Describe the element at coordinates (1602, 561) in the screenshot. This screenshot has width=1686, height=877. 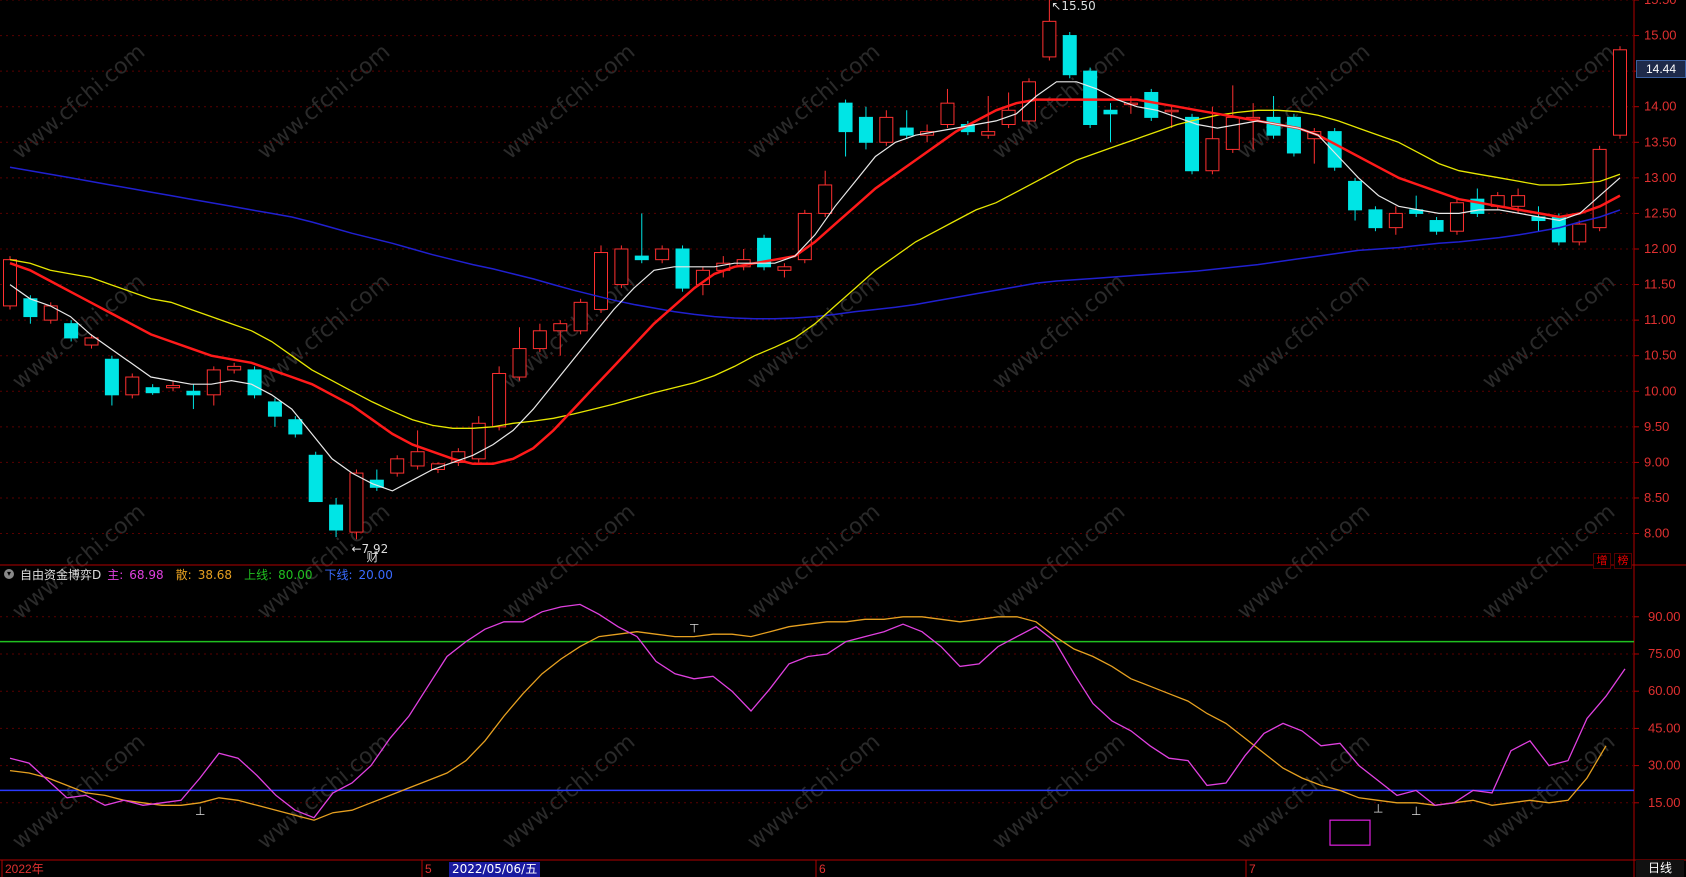
I see `tag-zeng: 增` at that location.